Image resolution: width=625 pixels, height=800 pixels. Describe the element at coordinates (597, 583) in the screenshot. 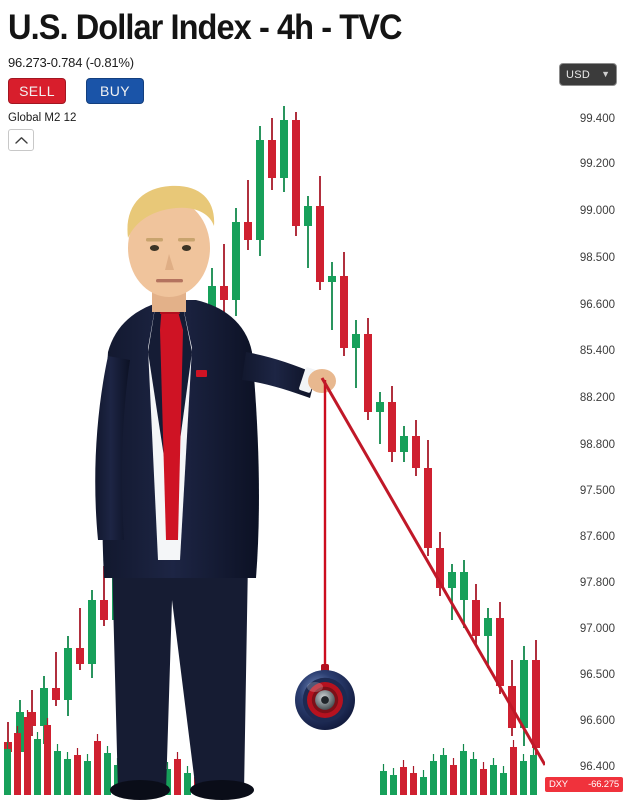

I see `price-tick-label: 97.800` at that location.